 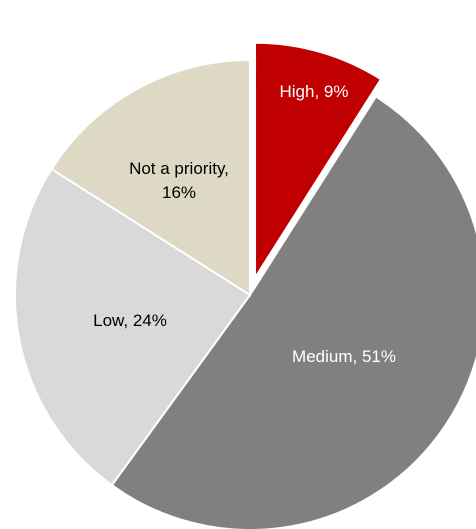 What do you see at coordinates (179, 168) in the screenshot?
I see `pie-label-line: Not a priority,` at bounding box center [179, 168].